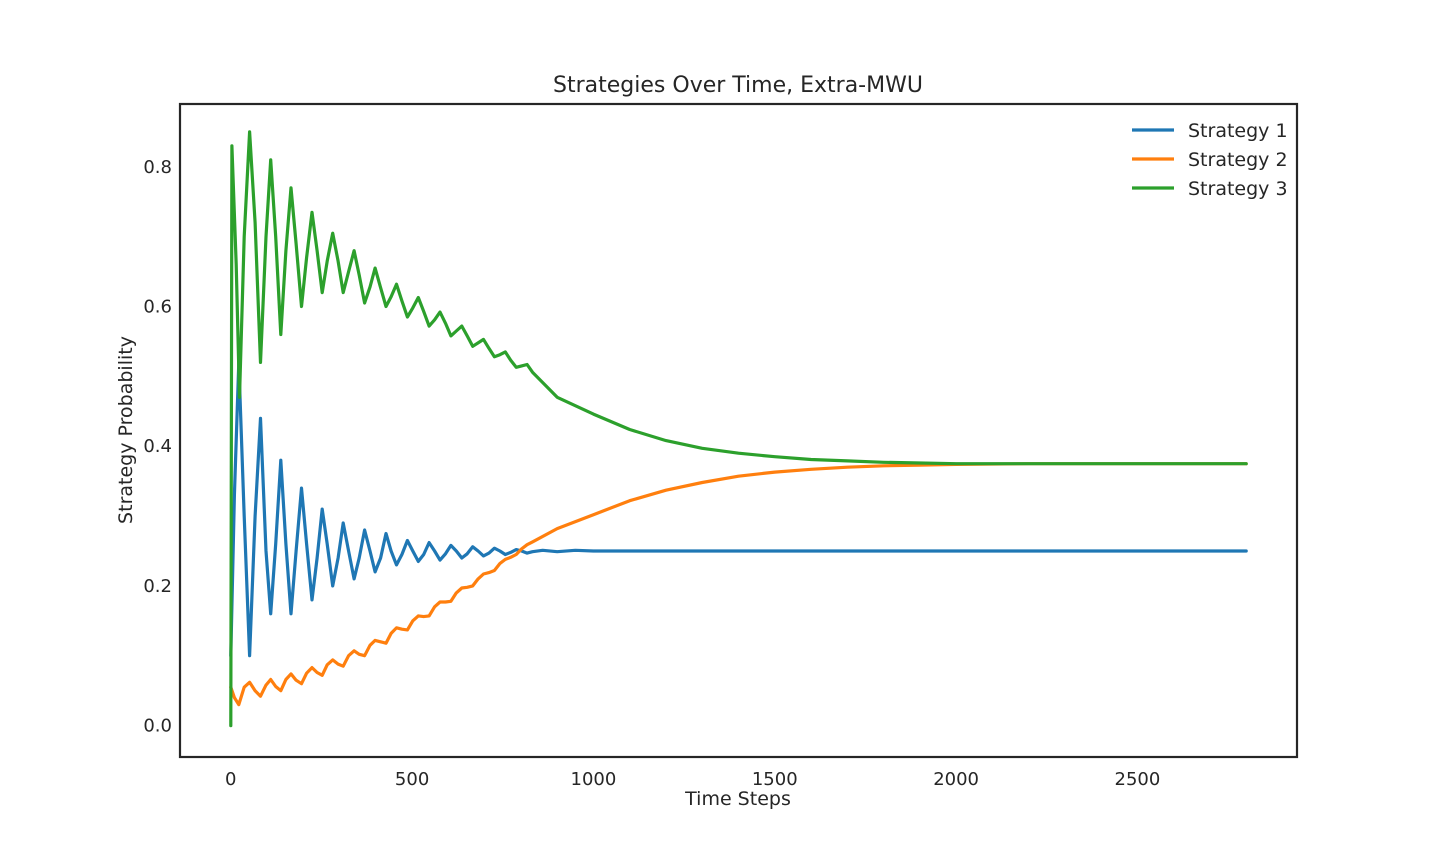 This screenshot has width=1440, height=864. What do you see at coordinates (157, 726) in the screenshot?
I see `y-tick-label: 0.0` at bounding box center [157, 726].